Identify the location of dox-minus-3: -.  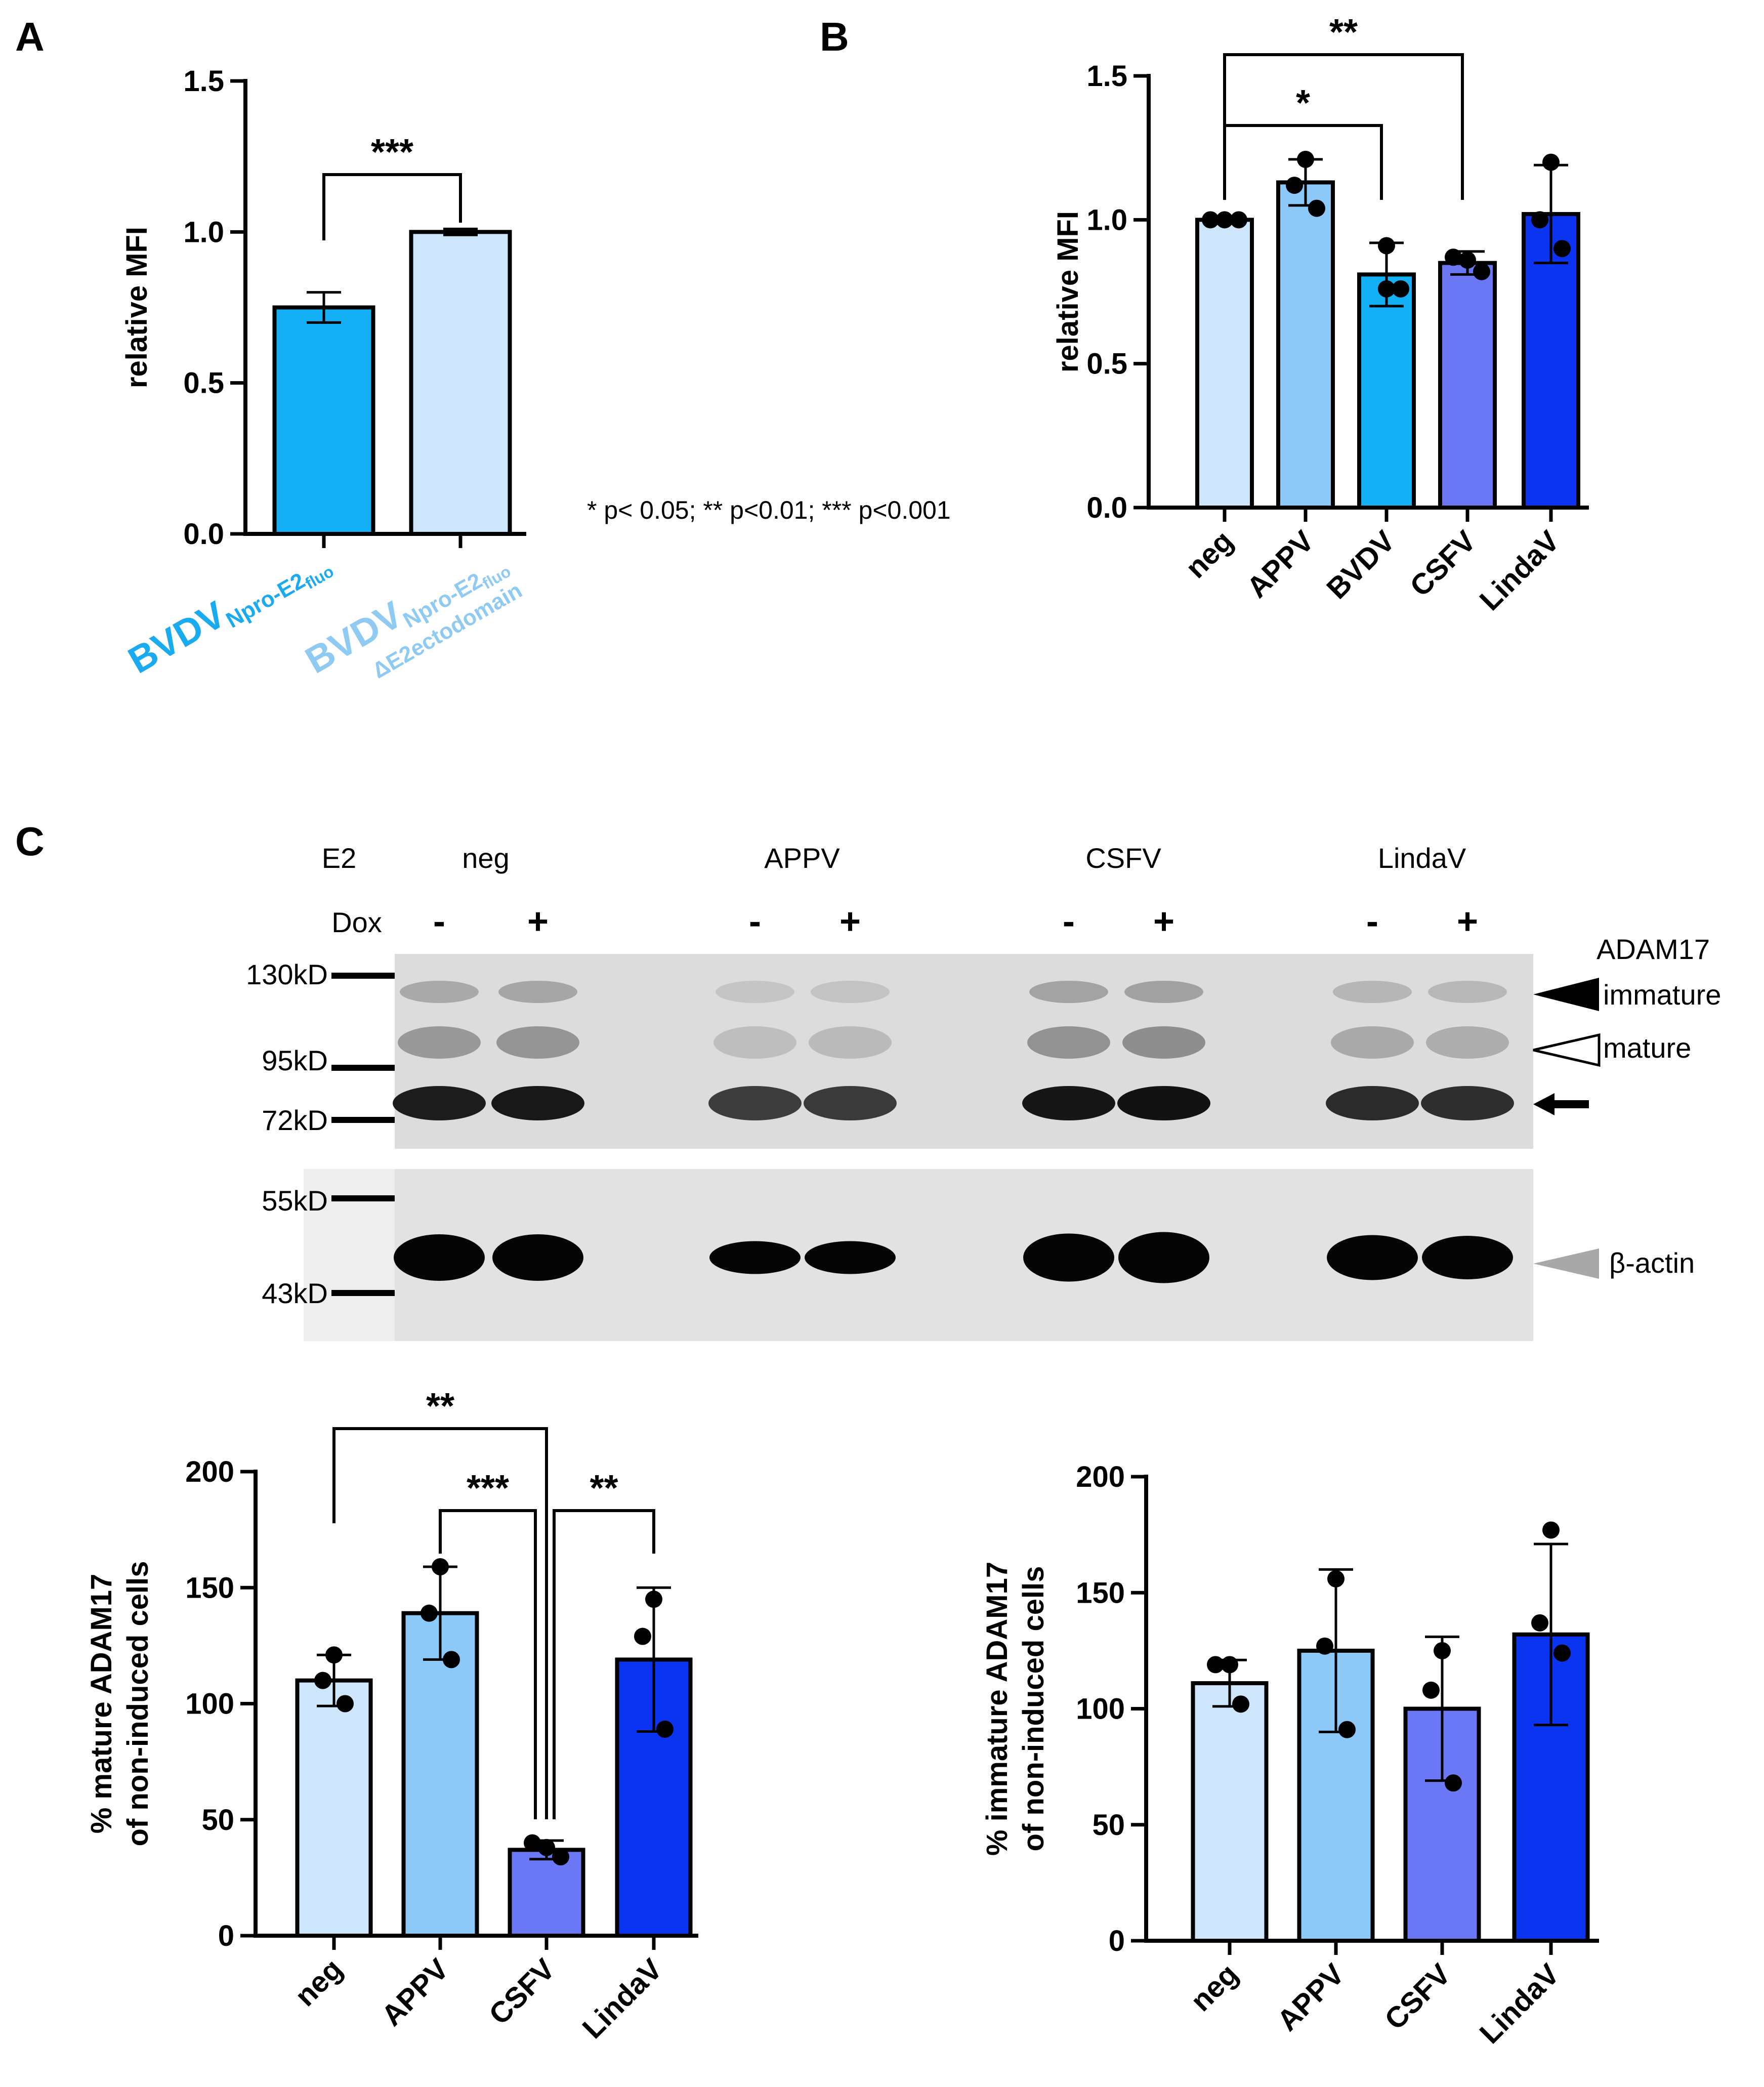
(1069, 922).